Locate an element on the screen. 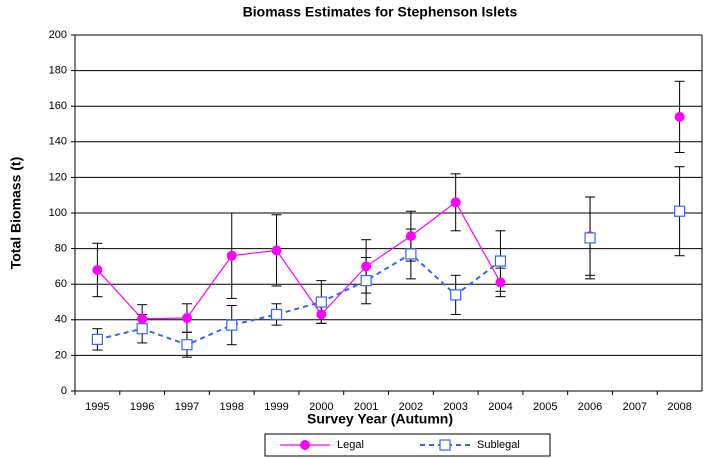 This screenshot has height=458, width=704. x-tick-label: 2000 is located at coordinates (321, 407).